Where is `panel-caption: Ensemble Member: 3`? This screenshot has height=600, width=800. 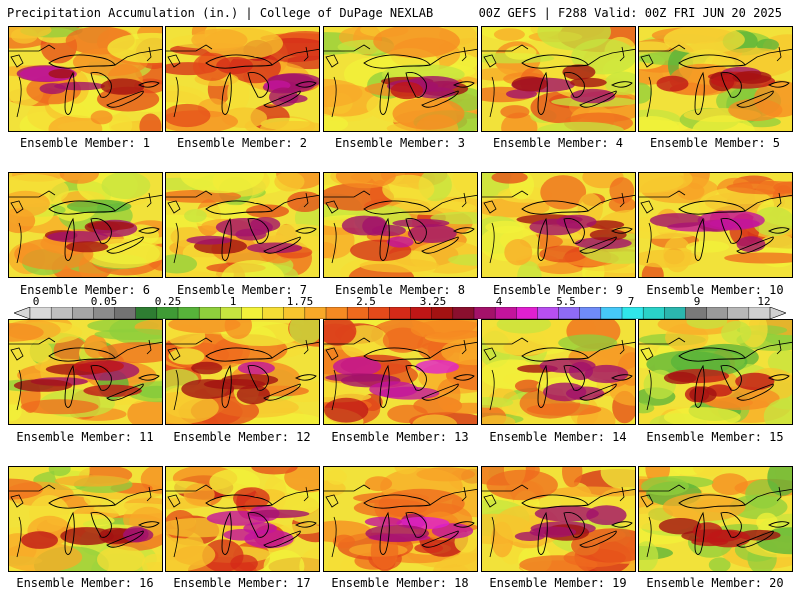
panel-caption: Ensemble Member: 3 is located at coordinates (400, 143).